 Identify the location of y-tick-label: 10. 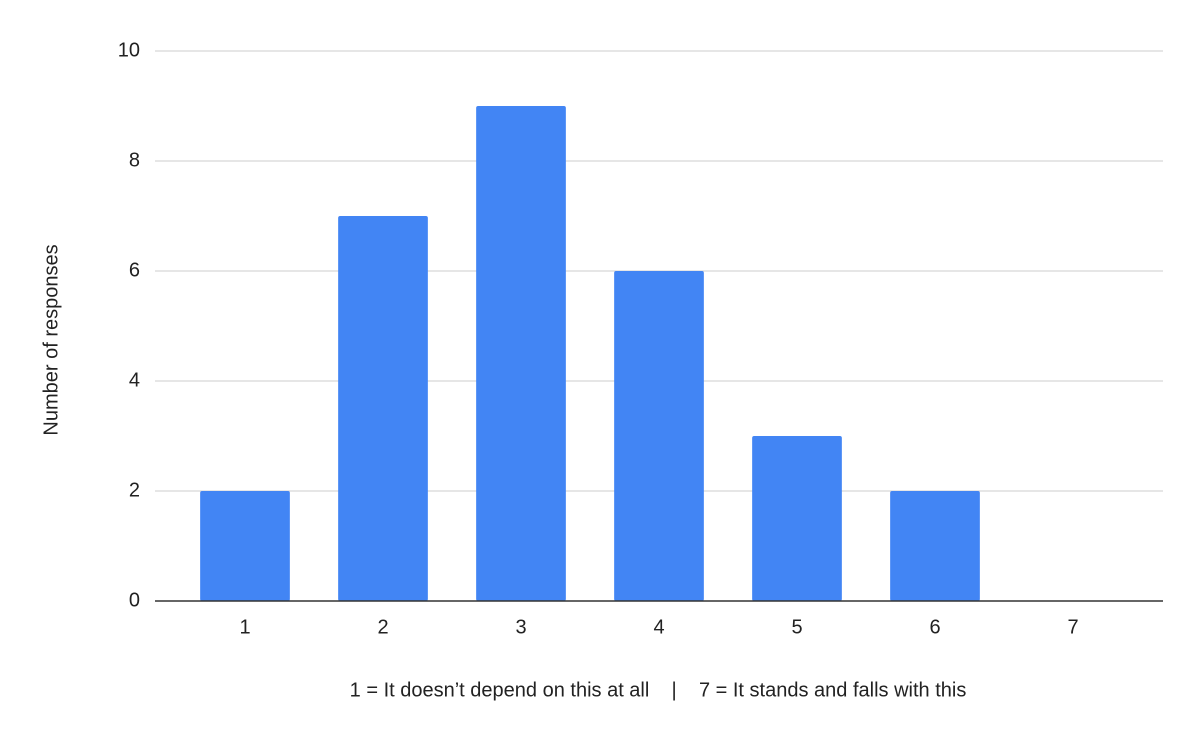
(129, 50).